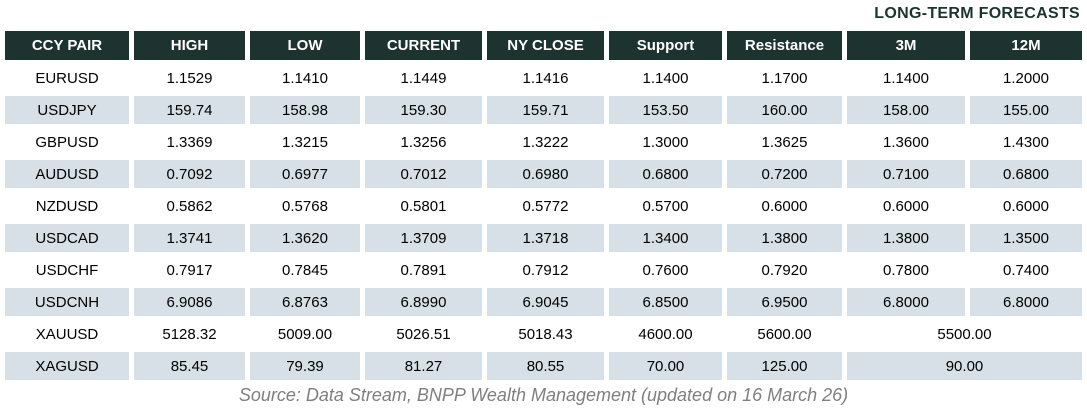  What do you see at coordinates (67, 45) in the screenshot?
I see `column-header: CCY PAIR` at bounding box center [67, 45].